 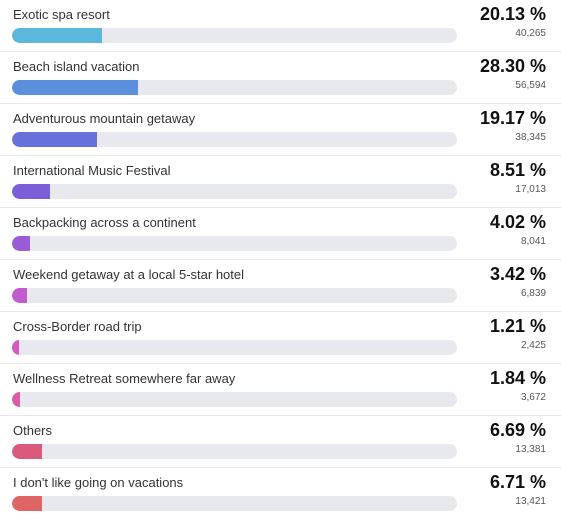 What do you see at coordinates (517, 482) in the screenshot?
I see `percent-value: 6.71 %` at bounding box center [517, 482].